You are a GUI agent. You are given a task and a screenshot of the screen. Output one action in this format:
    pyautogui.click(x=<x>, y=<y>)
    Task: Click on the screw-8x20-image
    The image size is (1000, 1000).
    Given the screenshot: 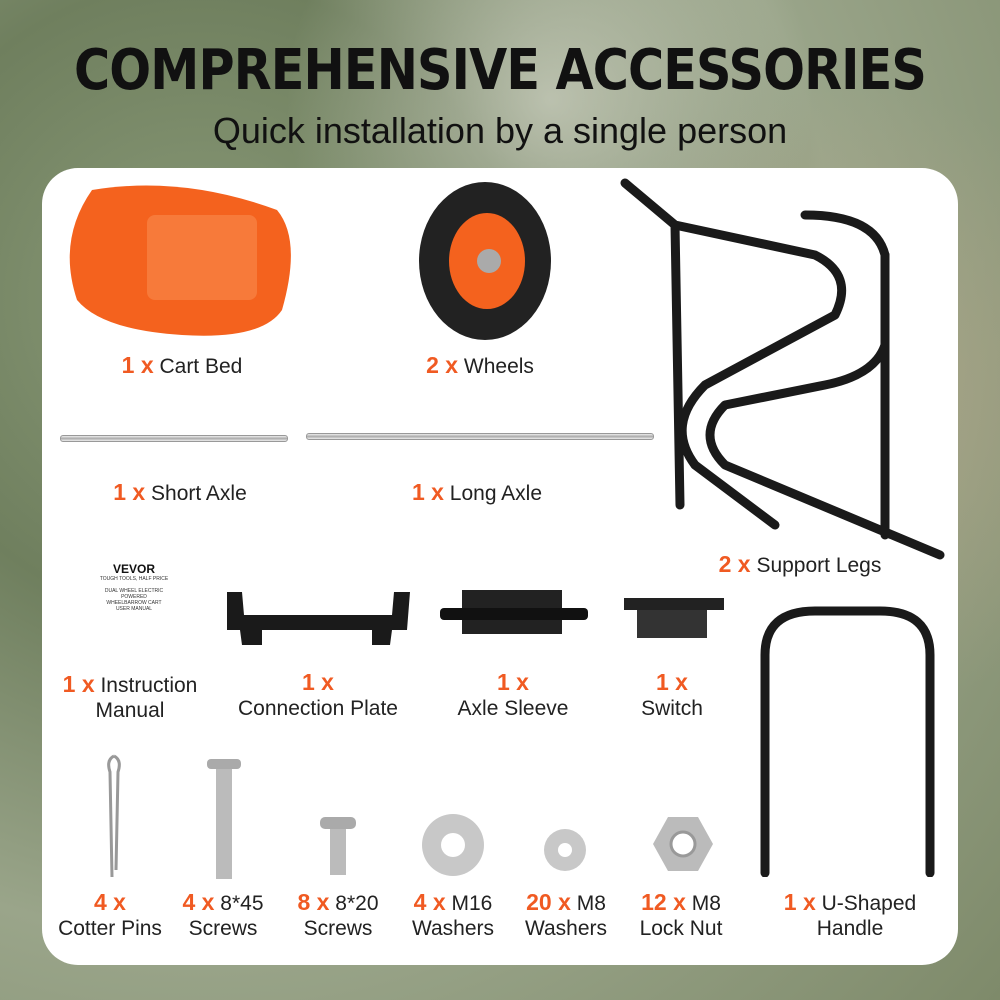 What is the action you would take?
    pyautogui.click(x=338, y=846)
    